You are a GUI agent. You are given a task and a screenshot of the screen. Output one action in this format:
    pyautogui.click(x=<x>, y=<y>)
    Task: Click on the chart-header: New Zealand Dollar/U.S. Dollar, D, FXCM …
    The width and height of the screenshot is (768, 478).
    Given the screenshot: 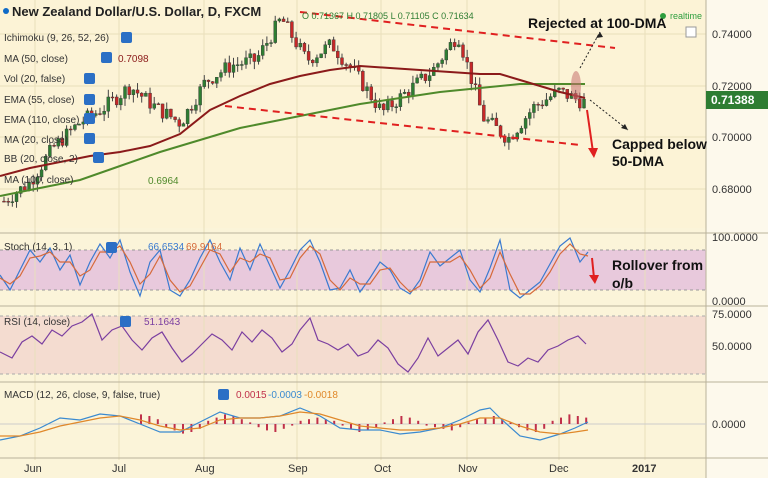 What is the action you would take?
    pyautogui.click(x=352, y=21)
    